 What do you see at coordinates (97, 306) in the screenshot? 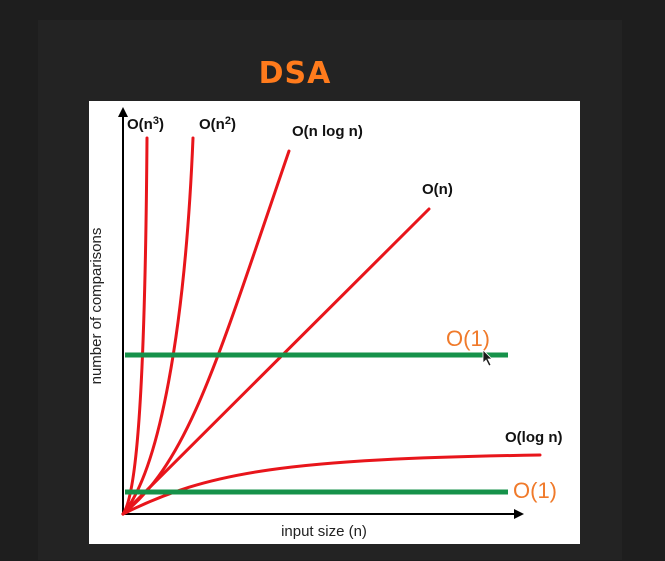
I see `y-axis-label: number of comparisons` at bounding box center [97, 306].